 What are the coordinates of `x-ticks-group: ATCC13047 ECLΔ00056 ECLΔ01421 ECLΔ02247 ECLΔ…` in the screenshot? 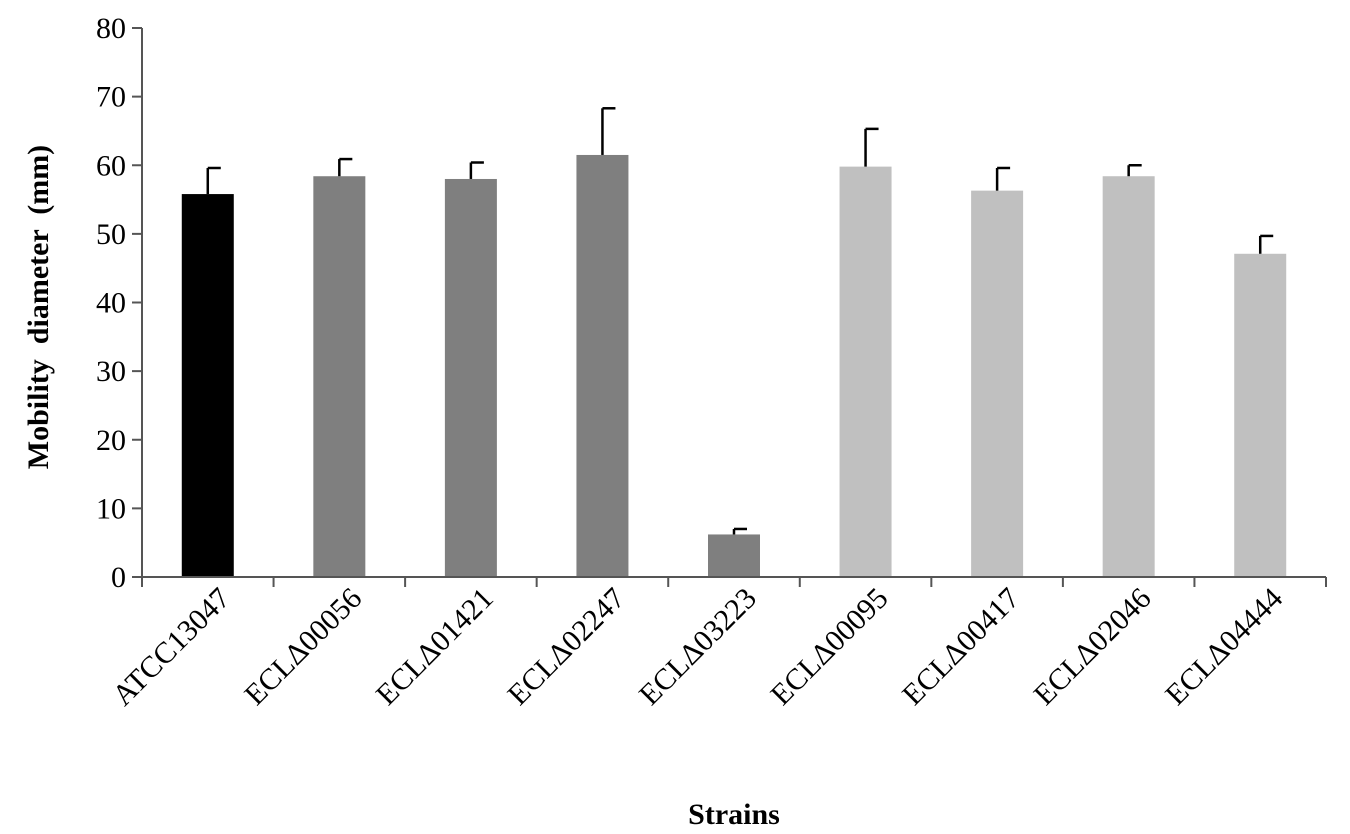 It's located at (697, 647).